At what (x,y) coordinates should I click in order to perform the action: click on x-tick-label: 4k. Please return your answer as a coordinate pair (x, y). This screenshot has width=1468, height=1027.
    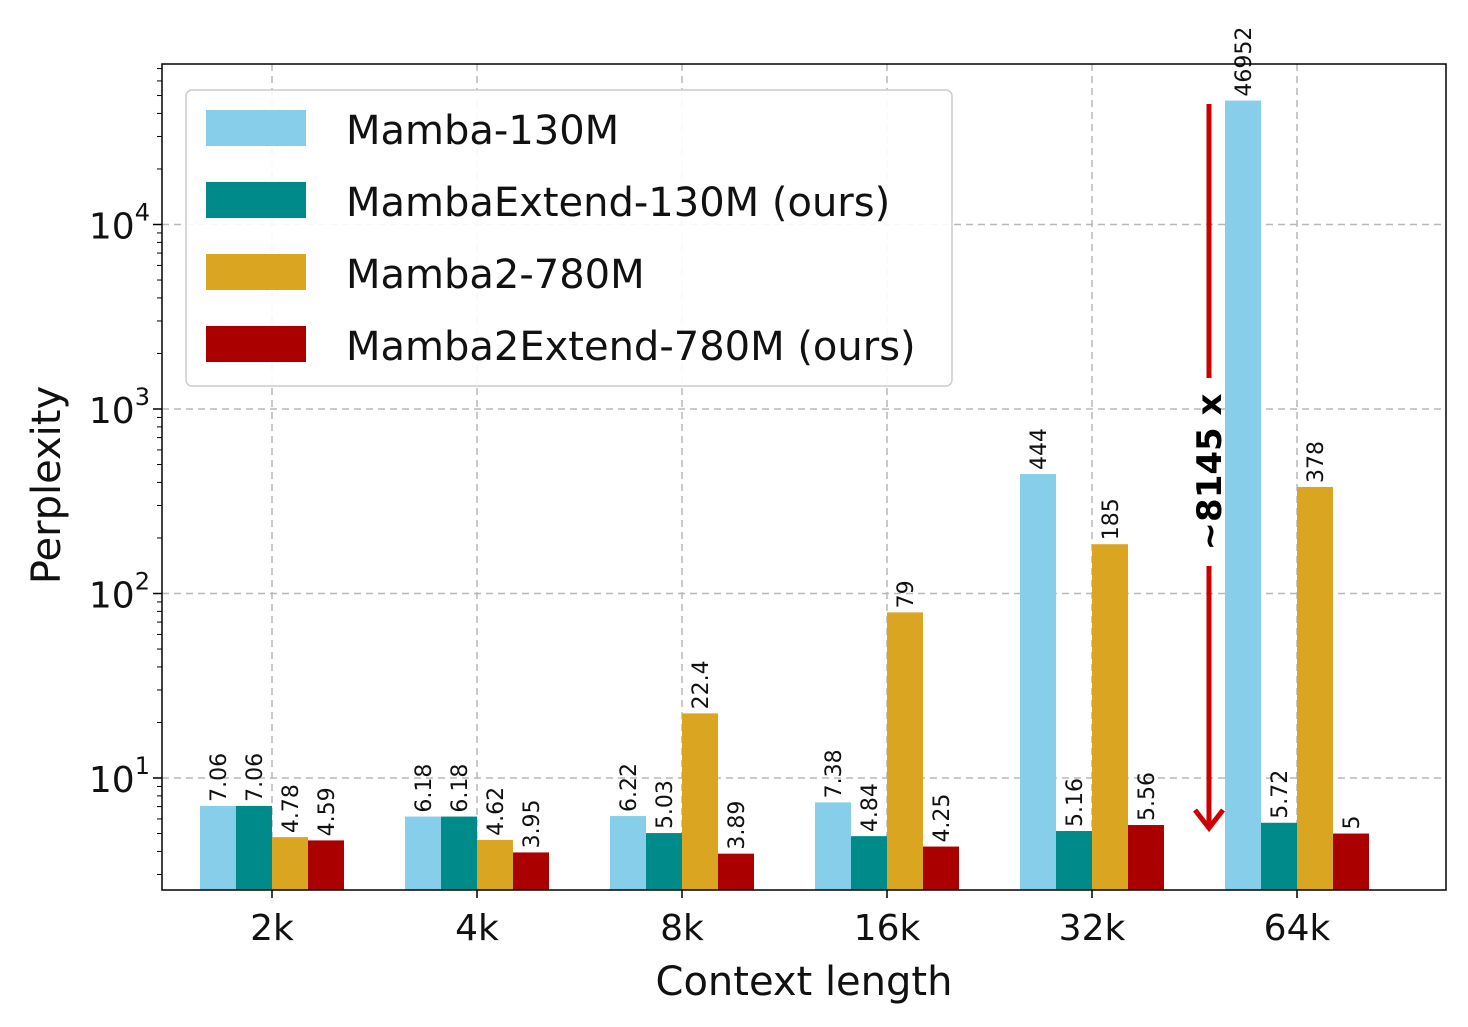
    Looking at the image, I should click on (477, 928).